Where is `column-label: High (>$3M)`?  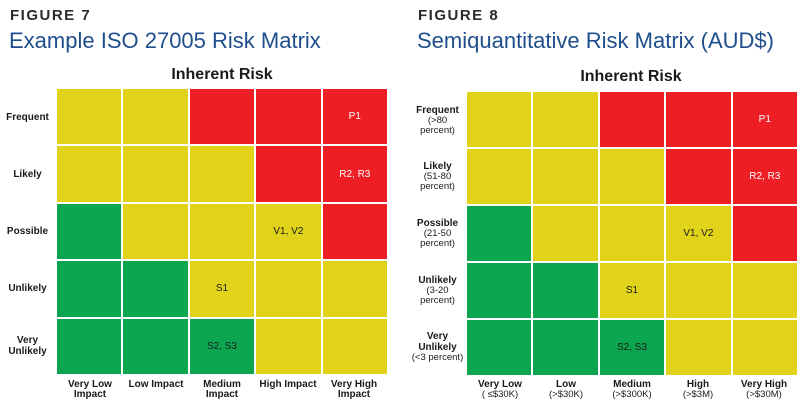 column-label: High (>$3M) is located at coordinates (698, 390).